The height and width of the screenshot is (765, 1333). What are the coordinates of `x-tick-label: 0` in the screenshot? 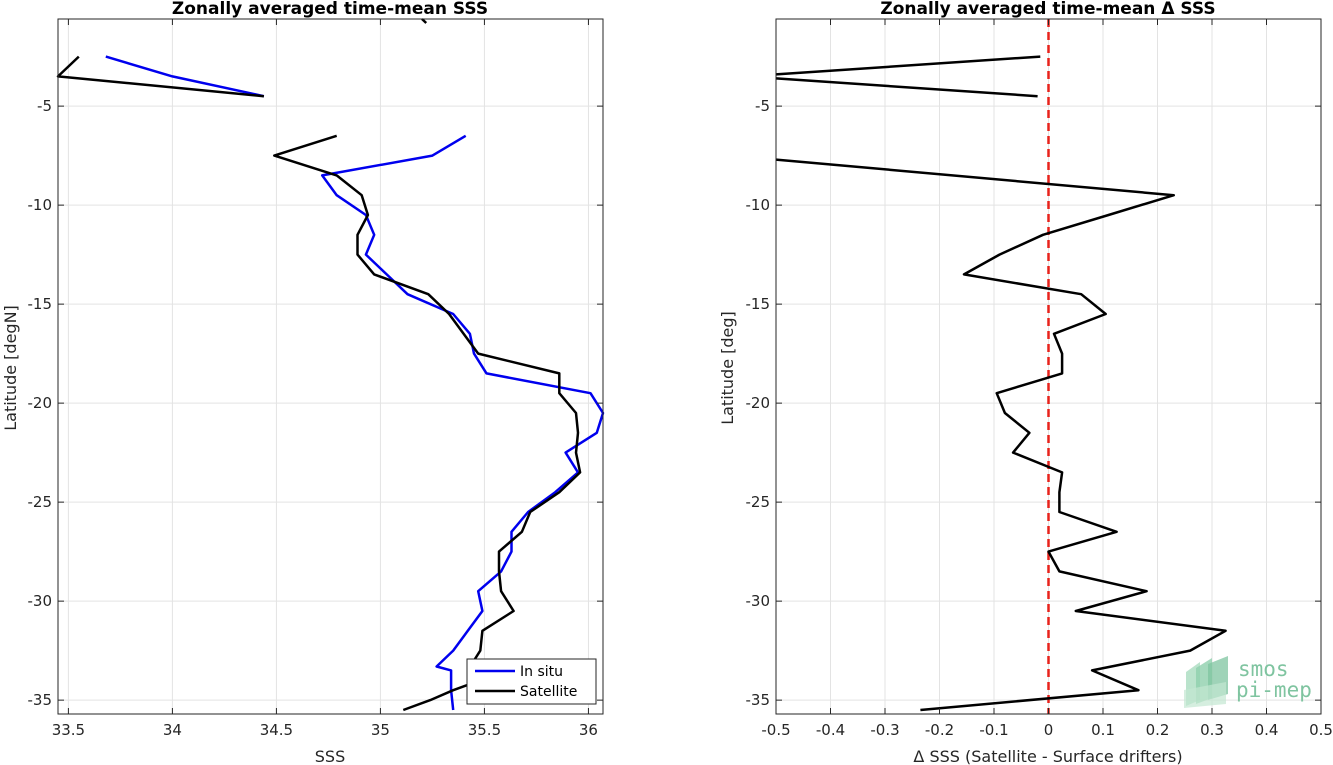 It's located at (1049, 730).